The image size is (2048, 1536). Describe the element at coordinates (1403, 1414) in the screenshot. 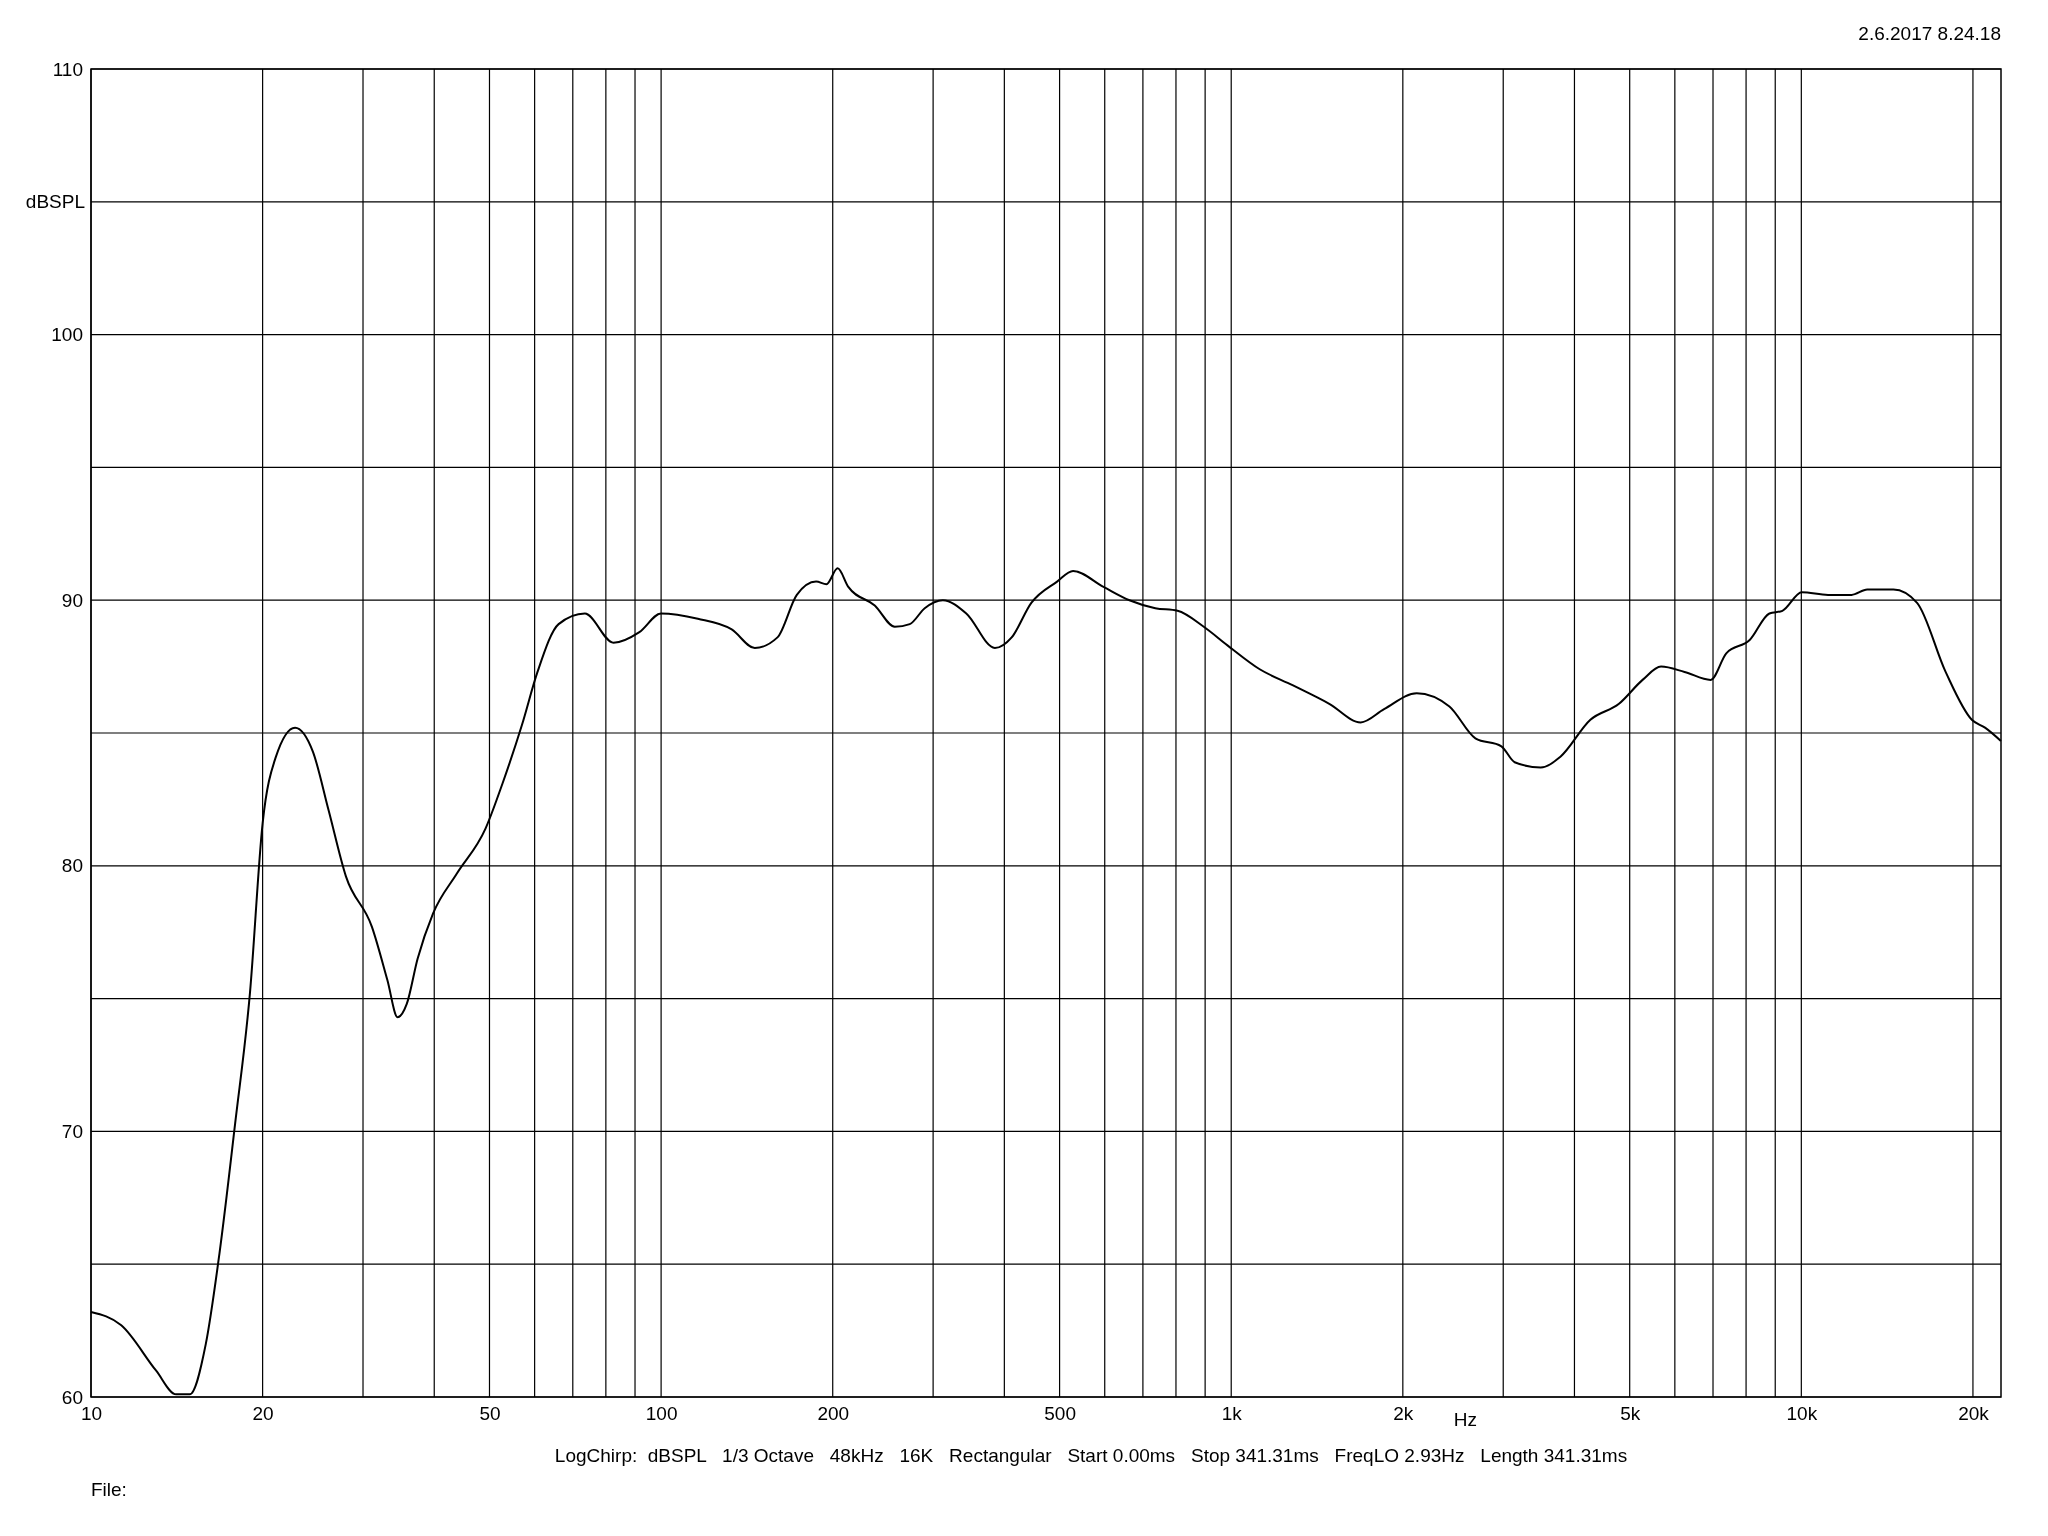

I see `x-tick-label: 2k` at that location.